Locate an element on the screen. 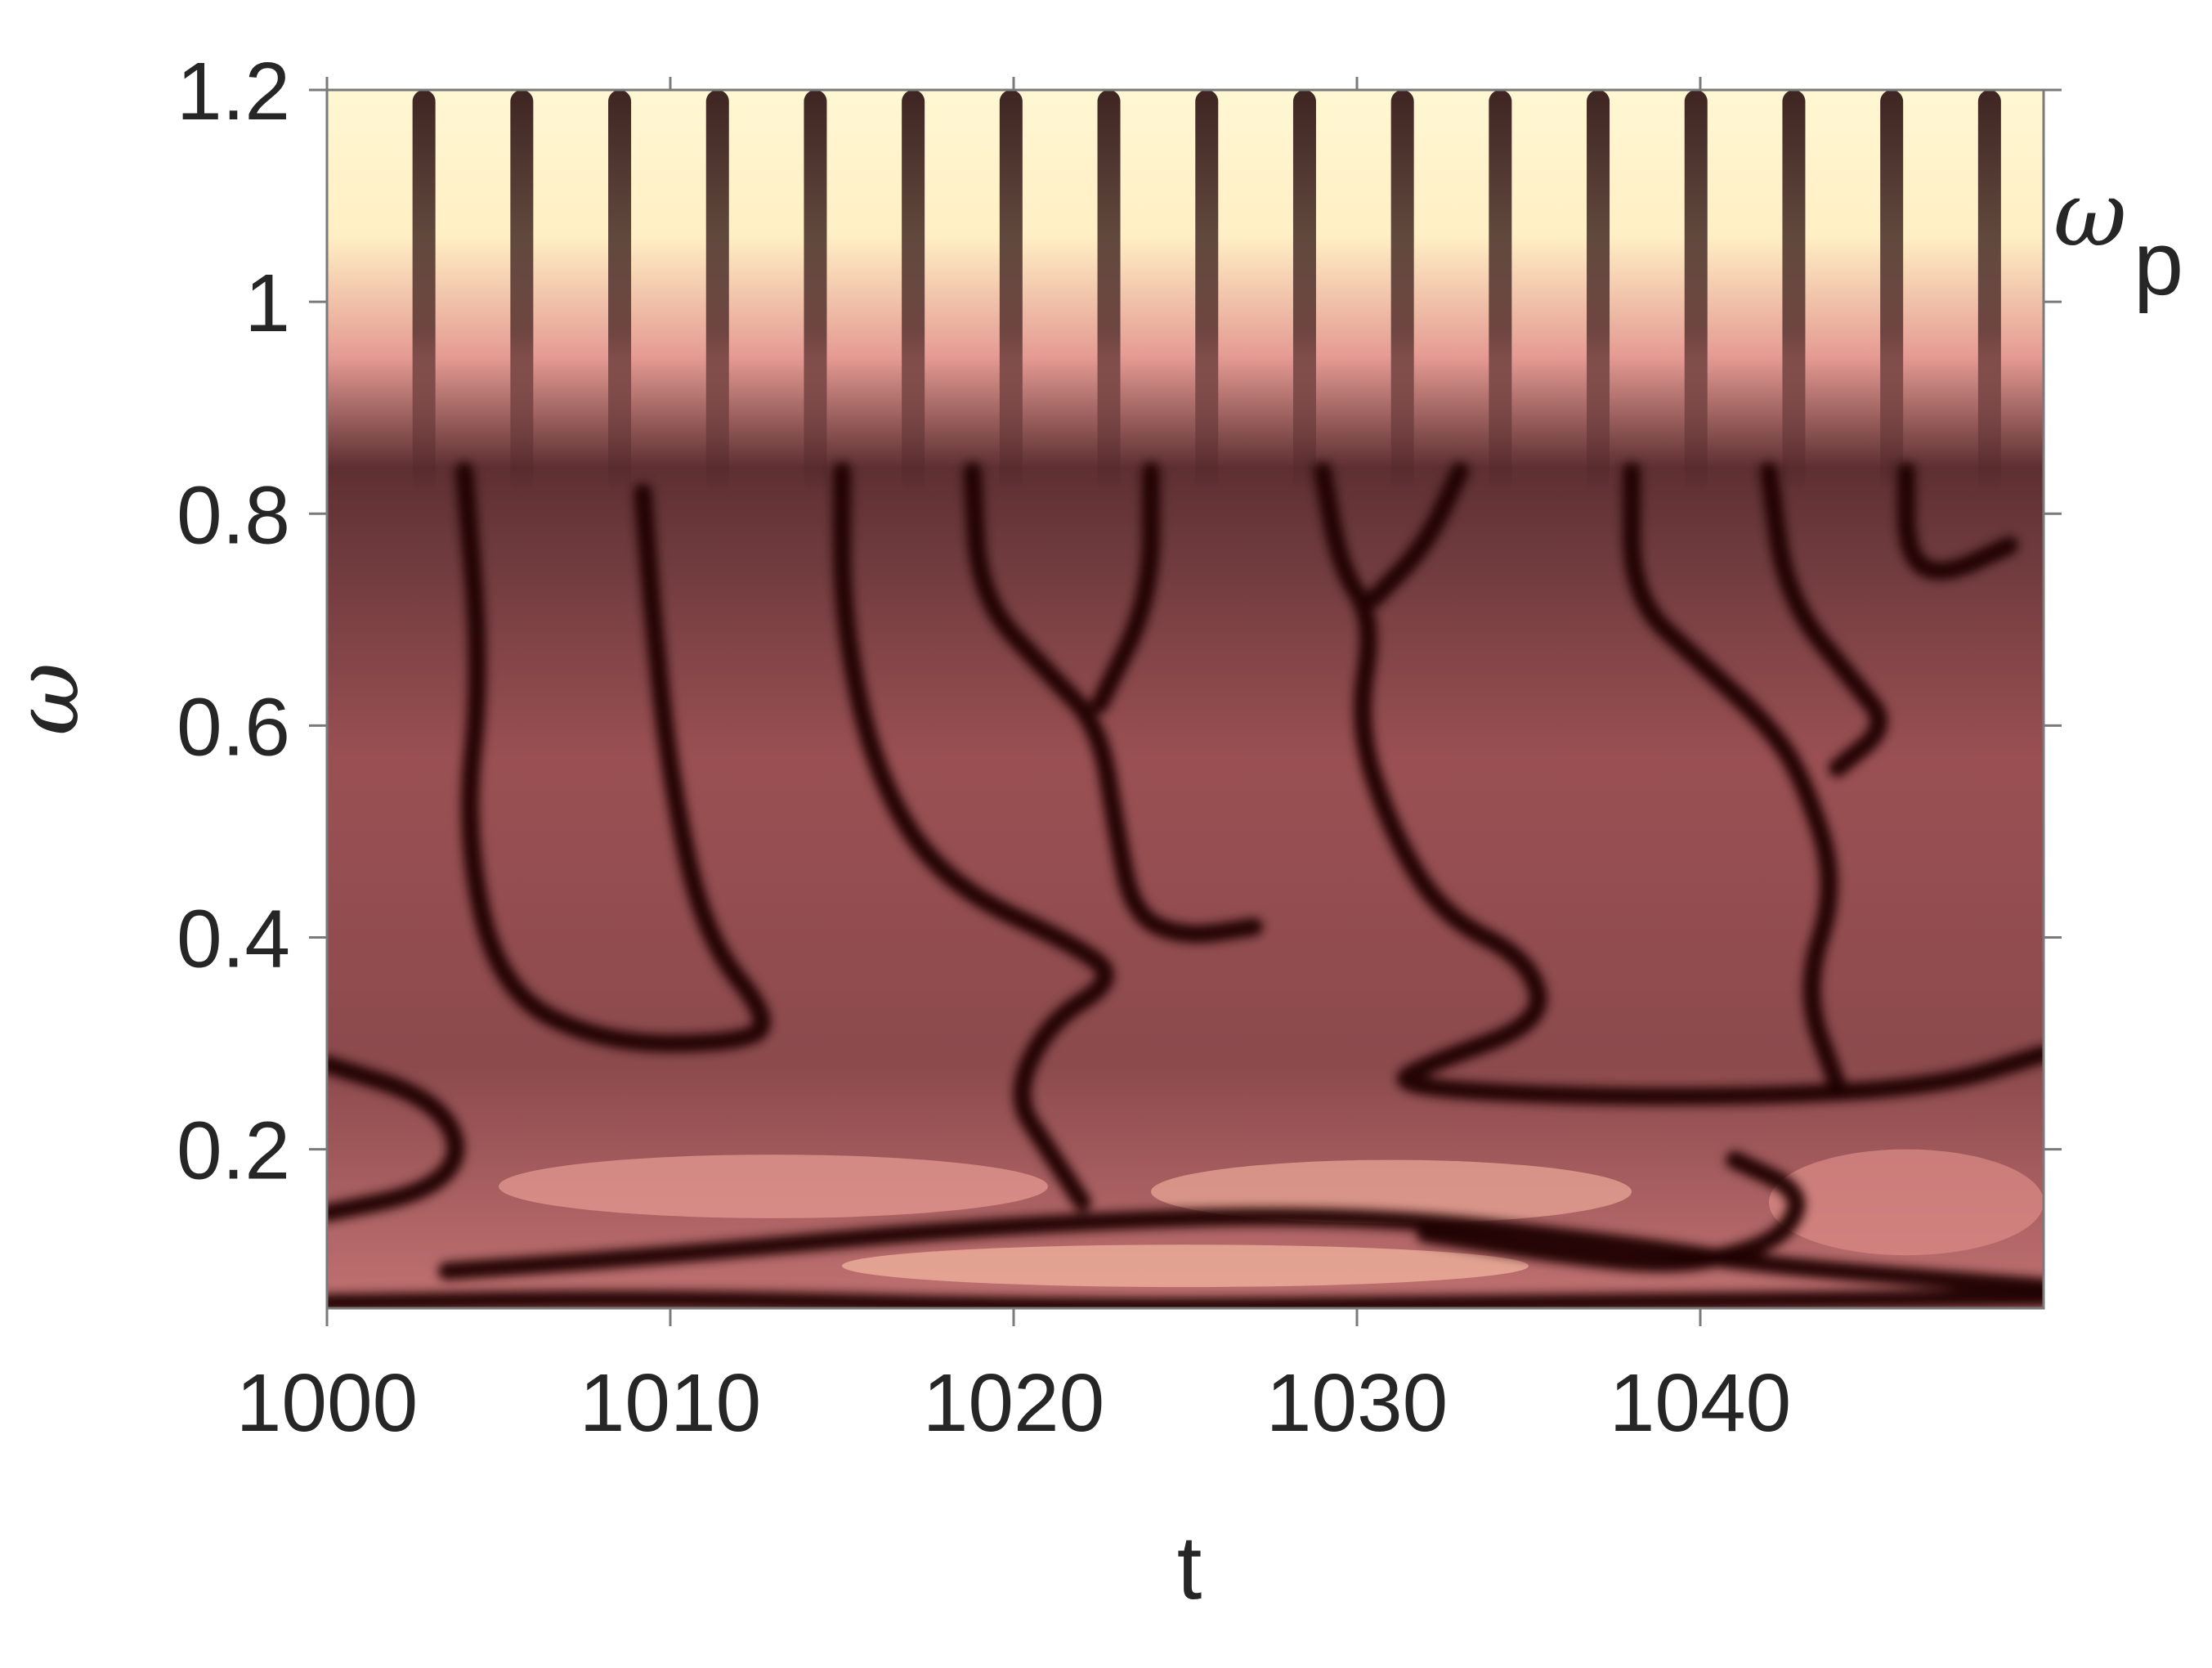  y-tick-label: 0.8 is located at coordinates (233, 515).